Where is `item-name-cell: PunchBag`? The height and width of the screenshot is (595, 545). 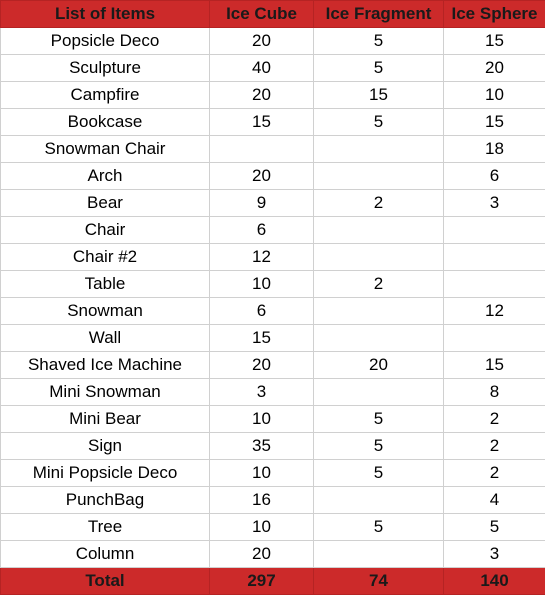 item-name-cell: PunchBag is located at coordinates (105, 500).